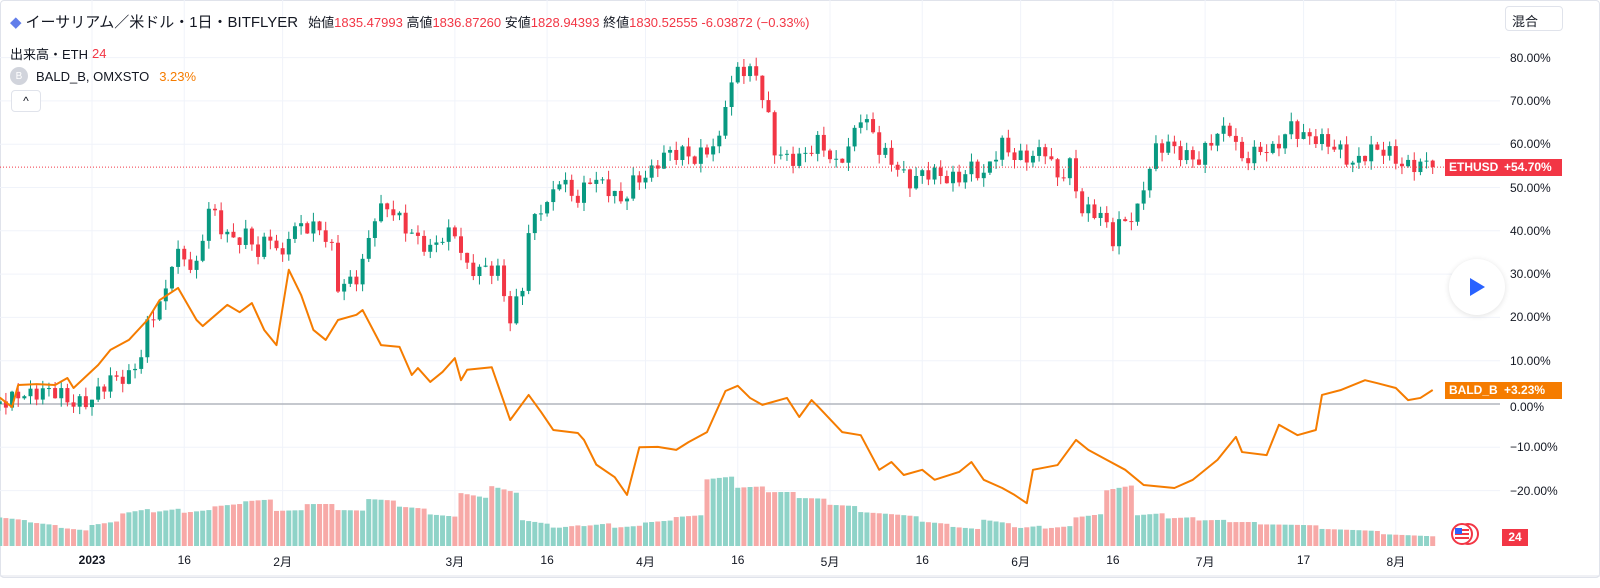 This screenshot has height=588, width=1600. Describe the element at coordinates (19, 76) in the screenshot. I see `compare-symbol-badge: B` at that location.